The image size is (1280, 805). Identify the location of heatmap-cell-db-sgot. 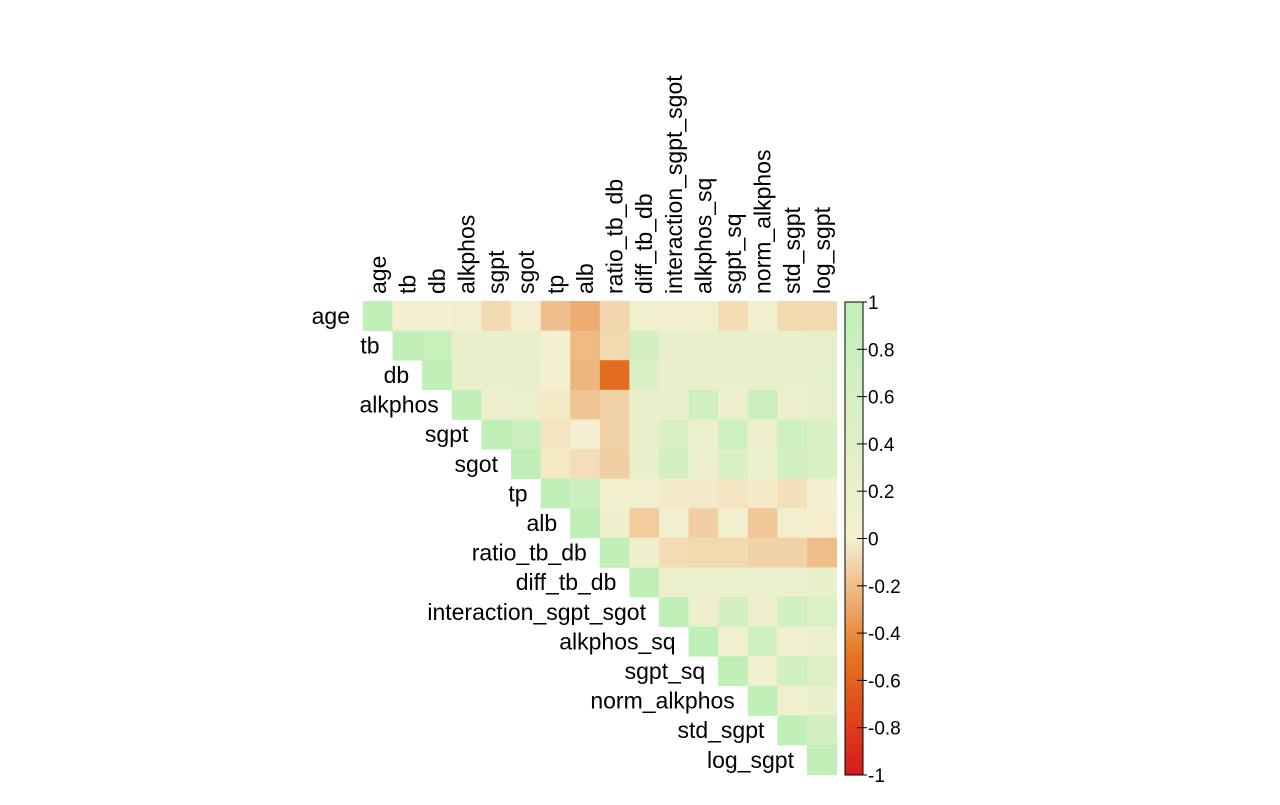
(526, 375).